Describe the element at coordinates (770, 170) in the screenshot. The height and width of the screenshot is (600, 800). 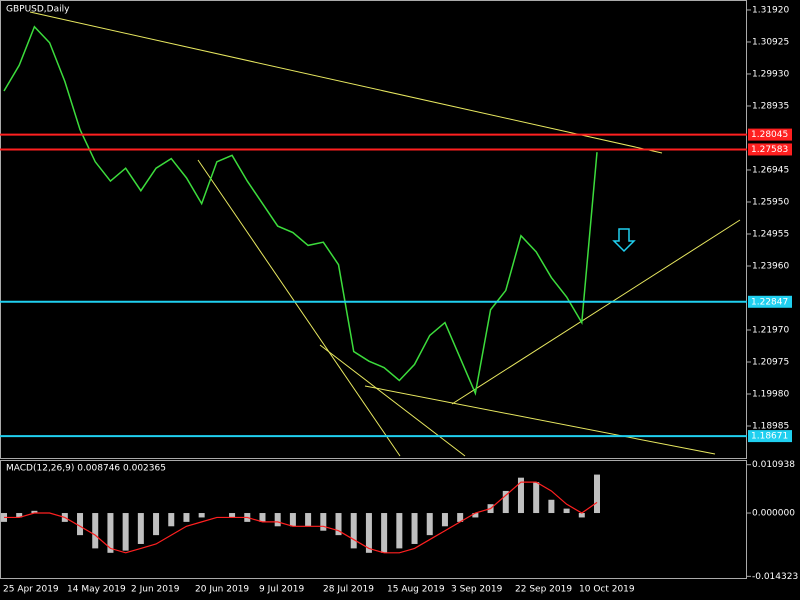
I see `y-tick-label: 1.26945` at that location.